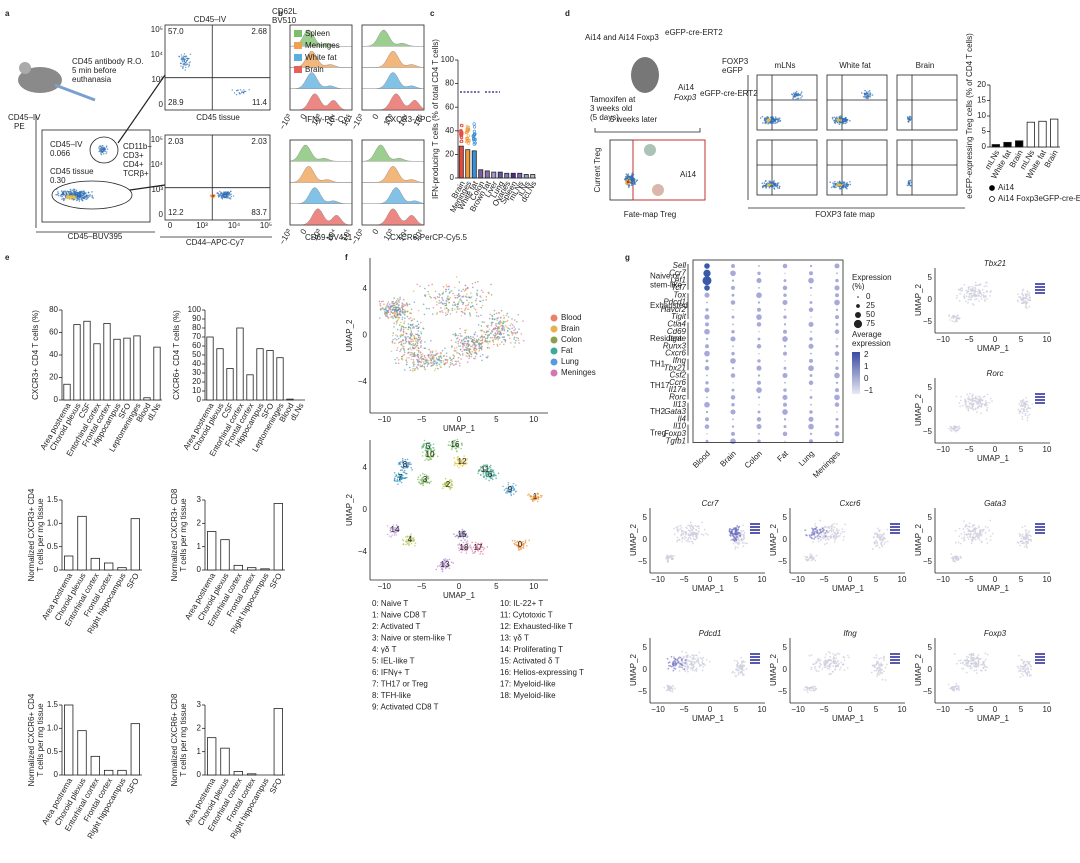 The width and height of the screenshot is (1080, 863). What do you see at coordinates (496, 586) in the screenshot?
I see `label: 5` at bounding box center [496, 586].